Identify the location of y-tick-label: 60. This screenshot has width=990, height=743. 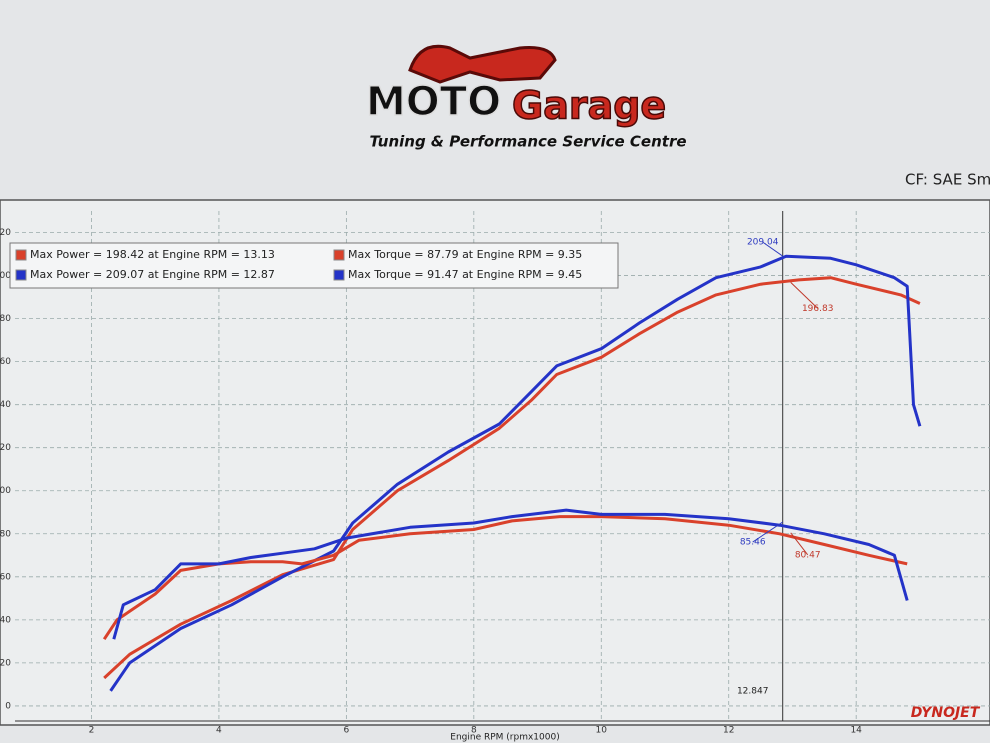
(5, 577).